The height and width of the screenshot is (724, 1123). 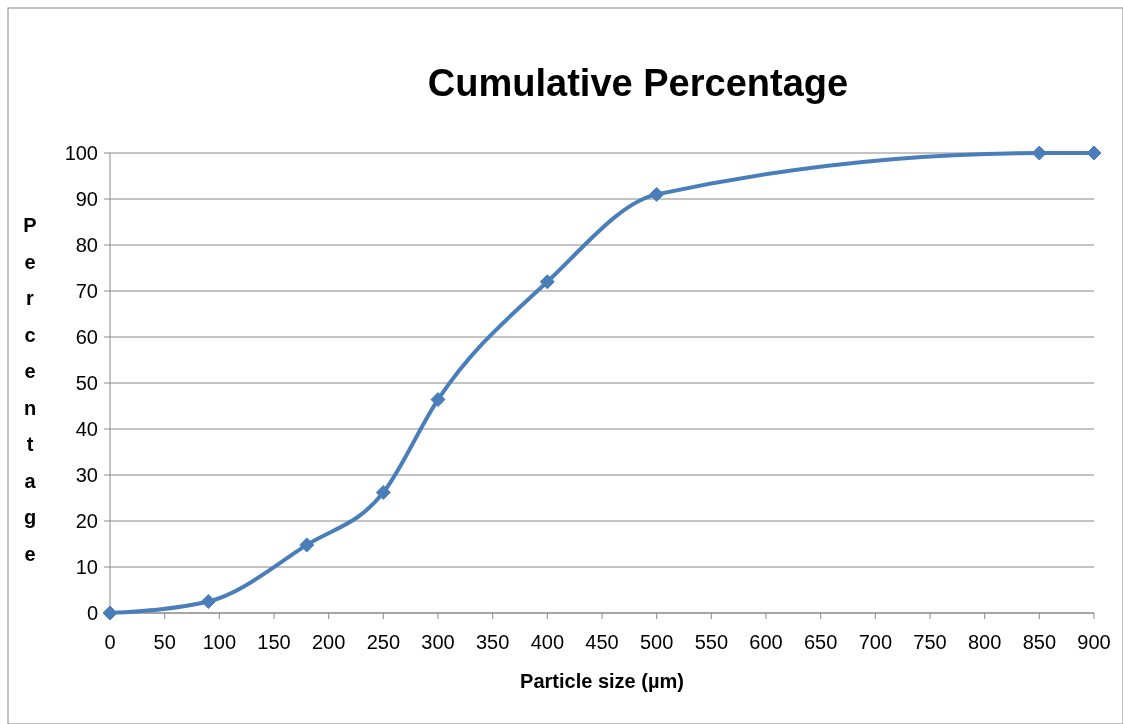 What do you see at coordinates (81, 153) in the screenshot?
I see `y-tick-label: 100` at bounding box center [81, 153].